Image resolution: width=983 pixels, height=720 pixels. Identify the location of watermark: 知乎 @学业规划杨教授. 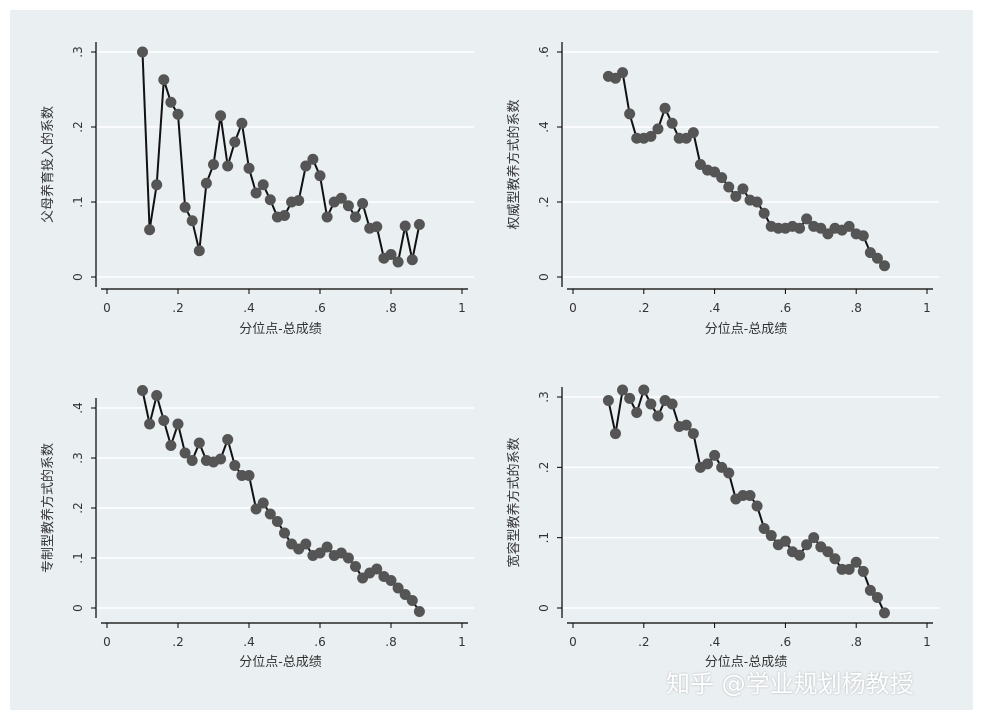
(790, 684).